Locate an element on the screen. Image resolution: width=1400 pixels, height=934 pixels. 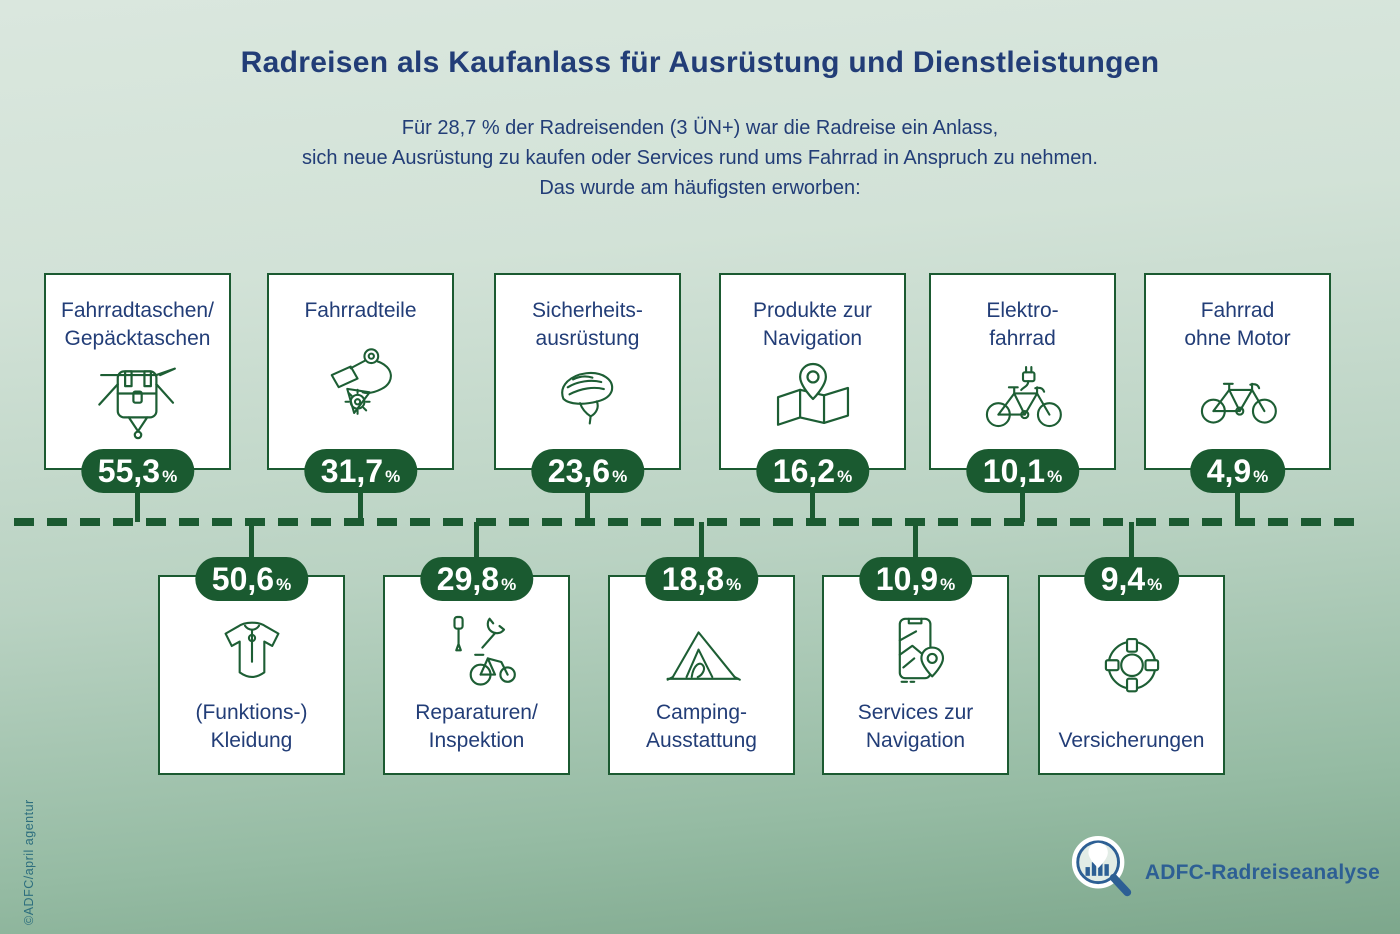
card-label: Fahrrad ohne Motor is located at coordinates (1237, 324).